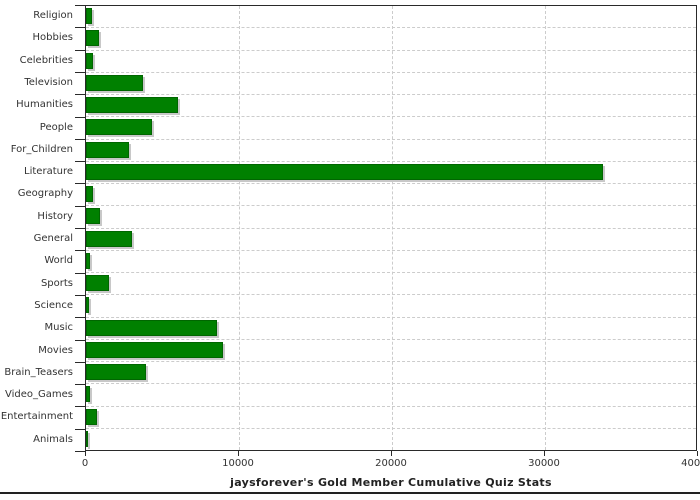 The width and height of the screenshot is (700, 500). Describe the element at coordinates (85, 463) in the screenshot. I see `x-axis-tick-label: 0` at that location.